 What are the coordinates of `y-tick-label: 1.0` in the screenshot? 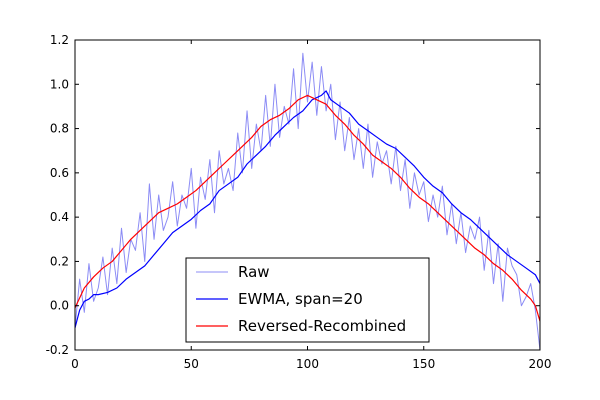 It's located at (59, 84).